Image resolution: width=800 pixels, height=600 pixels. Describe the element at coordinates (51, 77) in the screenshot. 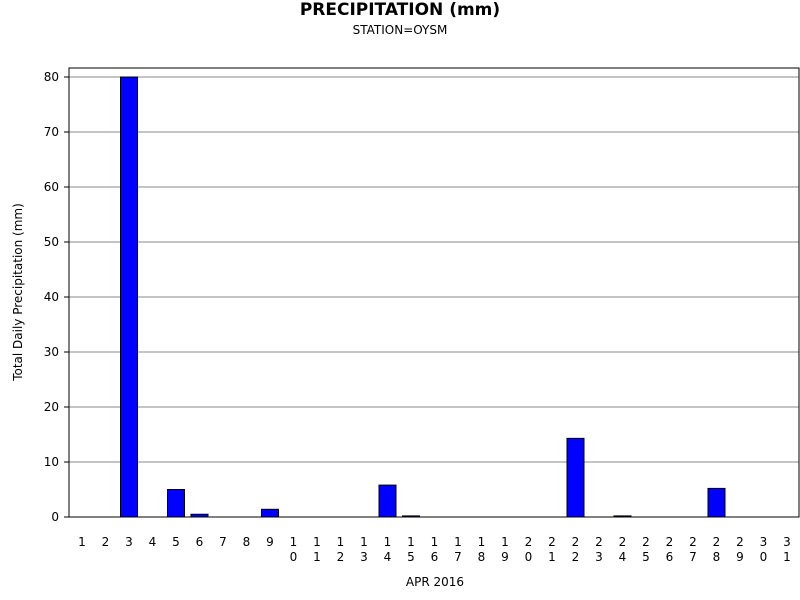

I see `y-tick-label: 80` at that location.